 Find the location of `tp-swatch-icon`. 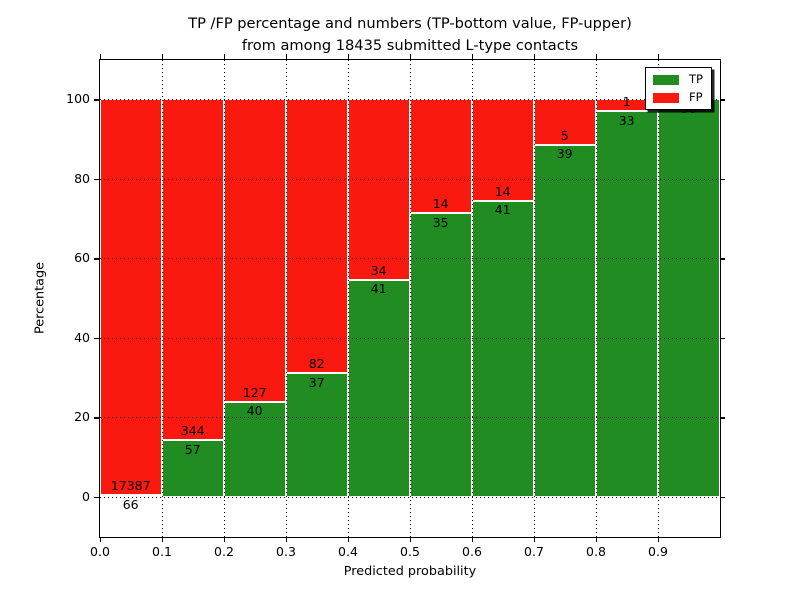

tp-swatch-icon is located at coordinates (666, 79).